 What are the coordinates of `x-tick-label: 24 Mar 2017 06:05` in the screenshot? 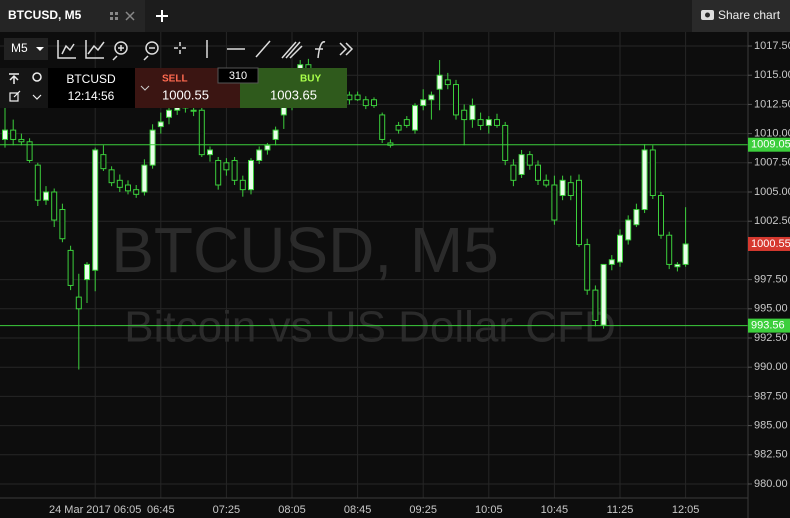 It's located at (95, 510).